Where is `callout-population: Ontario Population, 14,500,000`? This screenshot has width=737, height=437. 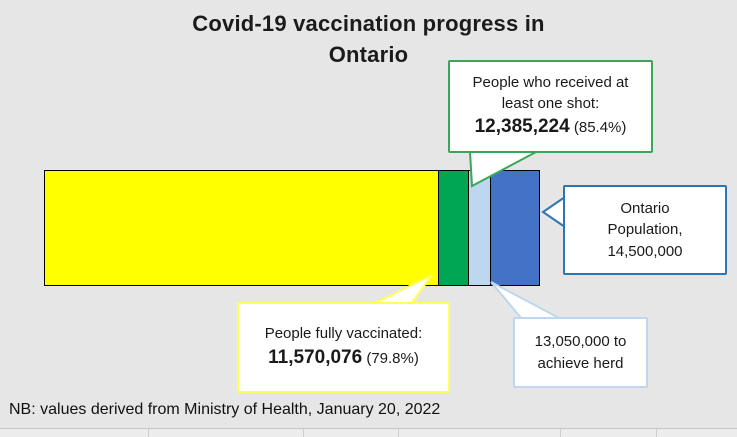
callout-population: Ontario Population, 14,500,000 is located at coordinates (645, 230).